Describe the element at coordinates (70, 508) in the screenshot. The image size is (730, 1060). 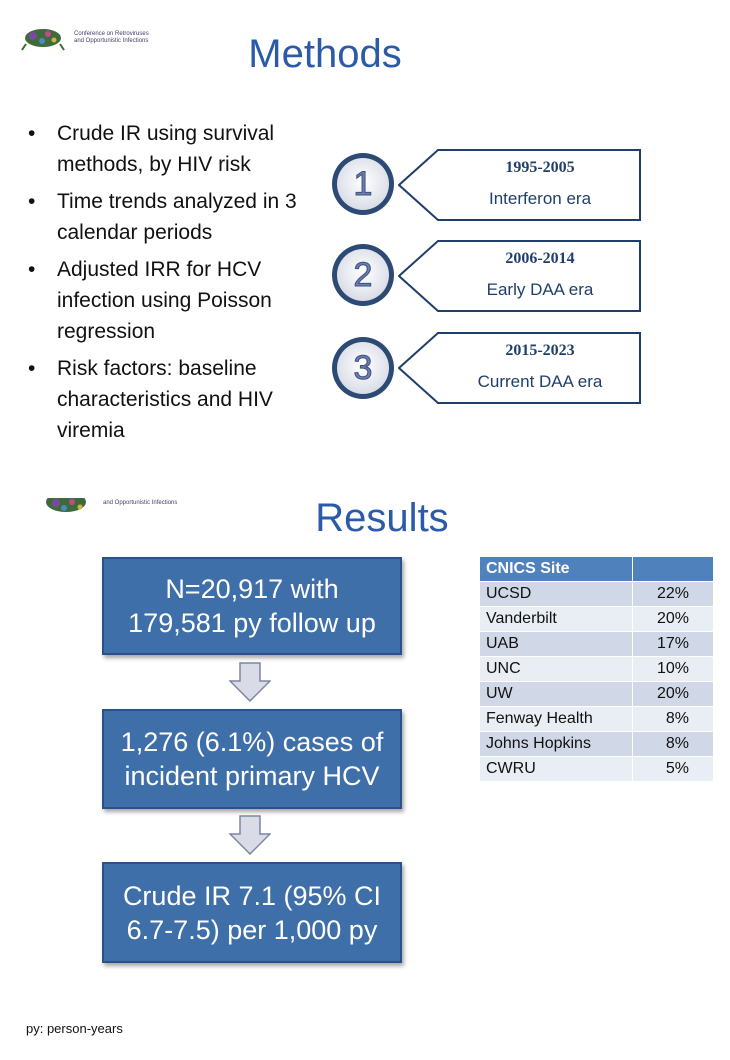
I see `croi-logo-mid` at that location.